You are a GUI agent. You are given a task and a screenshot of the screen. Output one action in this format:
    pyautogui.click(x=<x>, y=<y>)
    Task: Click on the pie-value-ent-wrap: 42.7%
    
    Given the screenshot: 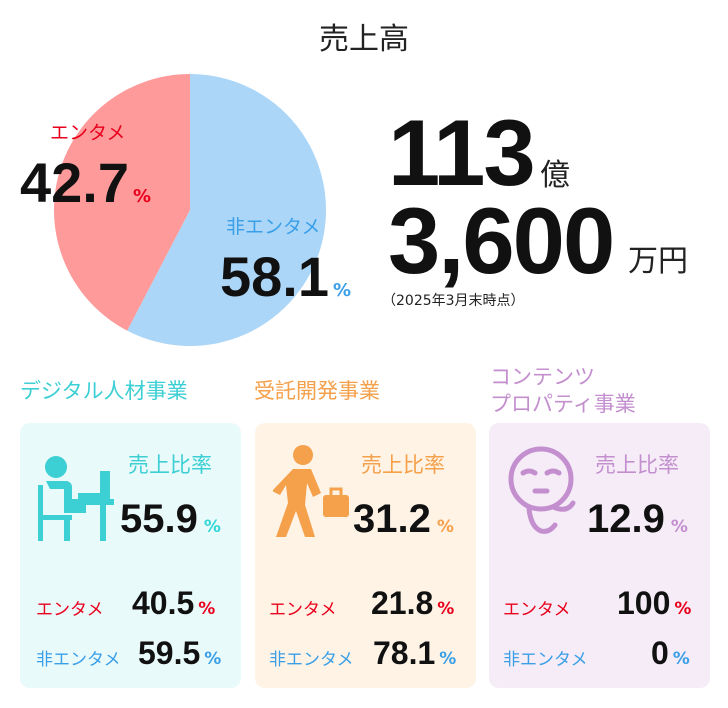 What is the action you would take?
    pyautogui.click(x=85, y=182)
    